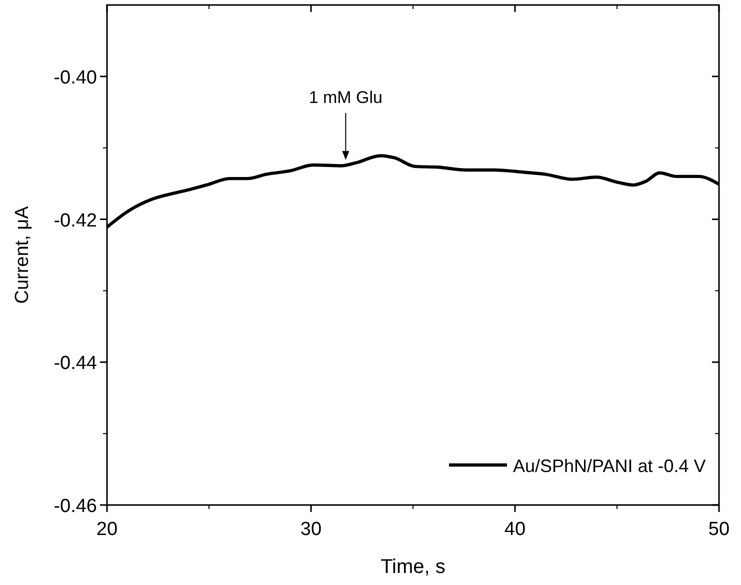 Image resolution: width=741 pixels, height=585 pixels. Describe the element at coordinates (75, 506) in the screenshot. I see `y-tick-label: -0.46` at that location.